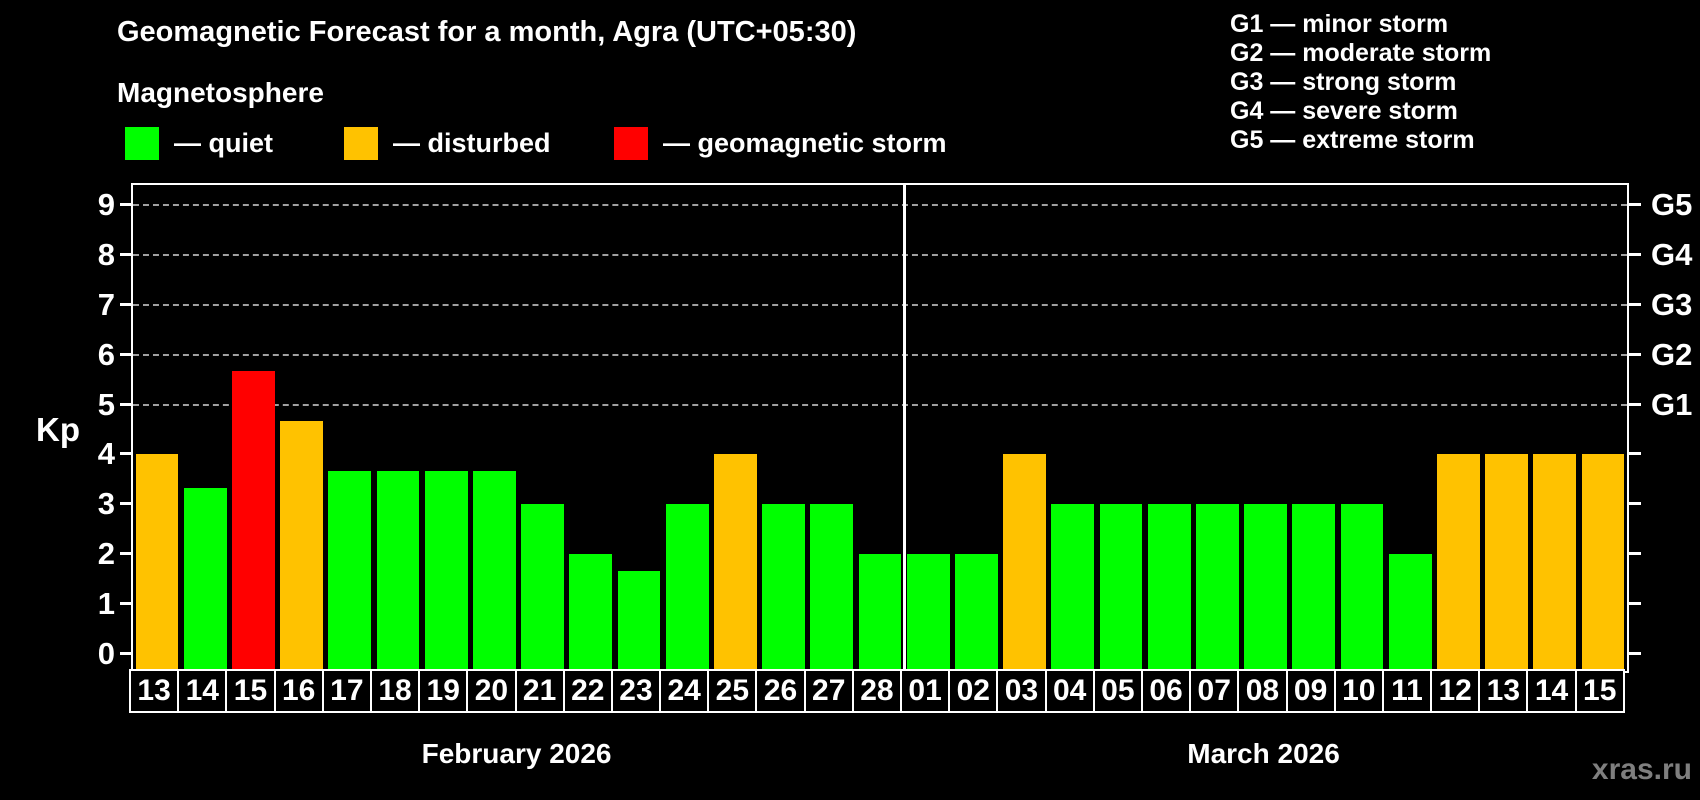 Image resolution: width=1700 pixels, height=800 pixels. I want to click on day-label-cell: 11, so click(1407, 691).